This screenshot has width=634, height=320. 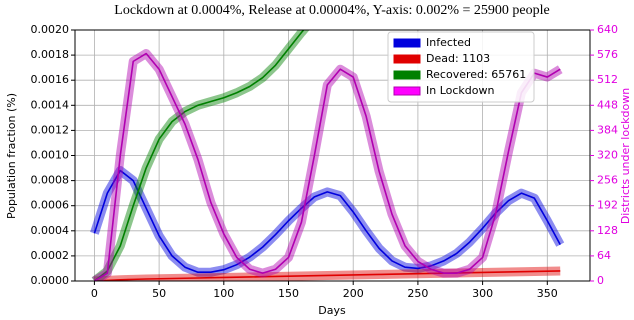 What do you see at coordinates (607, 230) in the screenshot?
I see `y2-tick-label: 128` at bounding box center [607, 230].